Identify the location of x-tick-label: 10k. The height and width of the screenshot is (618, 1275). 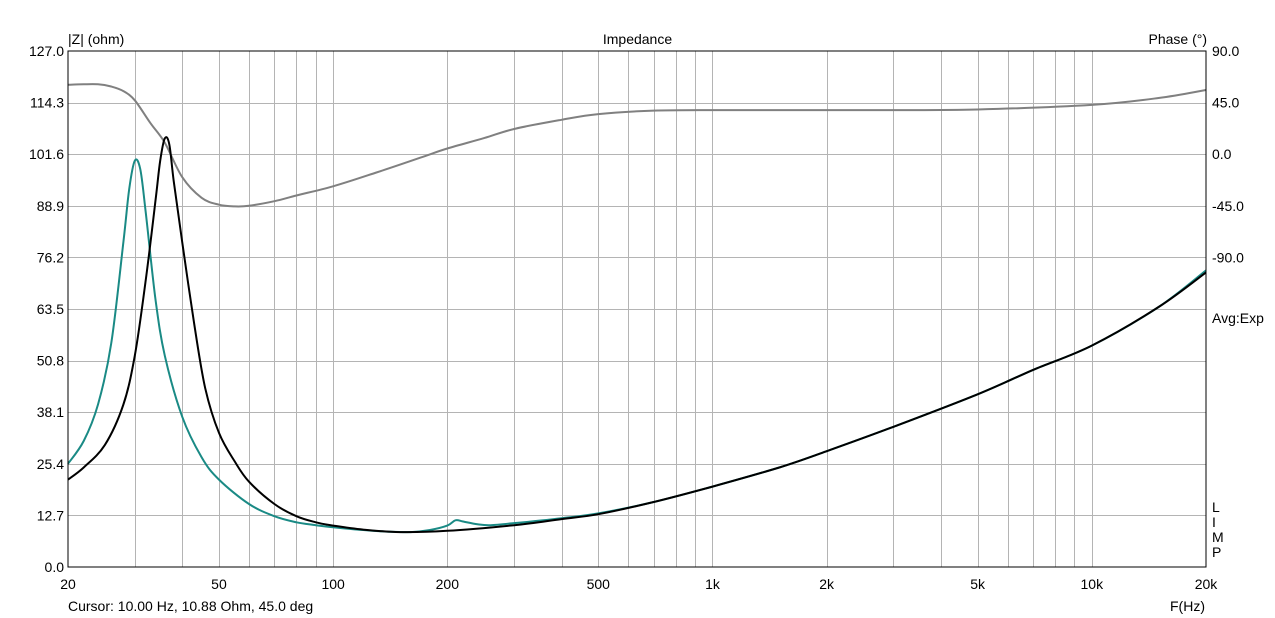
(1093, 584).